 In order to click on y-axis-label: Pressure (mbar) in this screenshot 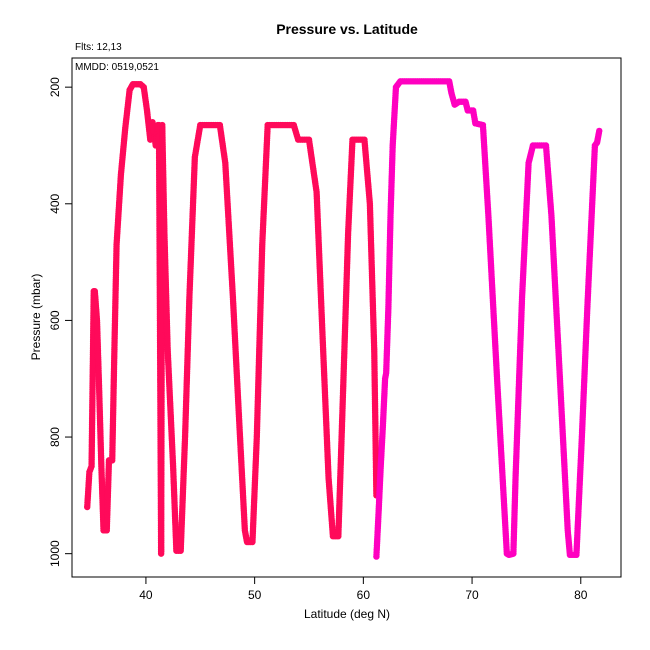, I will do `click(36, 317)`.